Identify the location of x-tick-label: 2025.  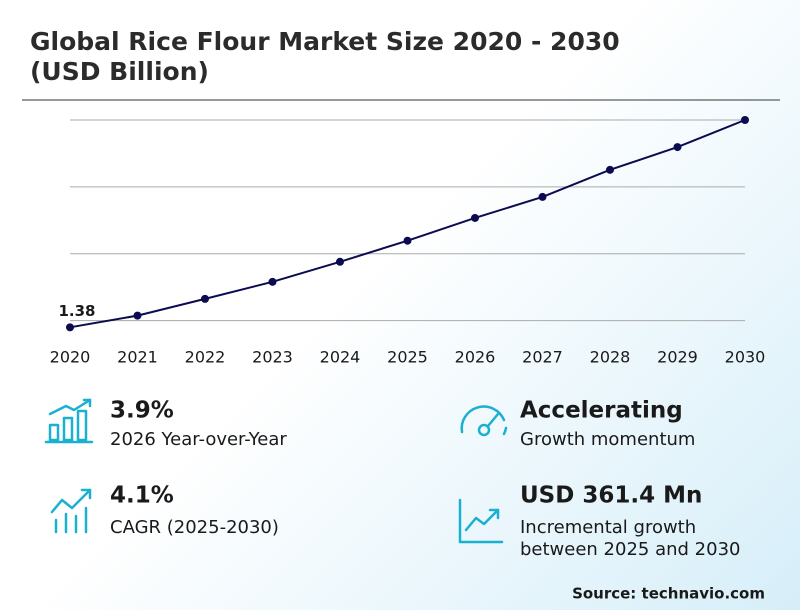
(407, 357).